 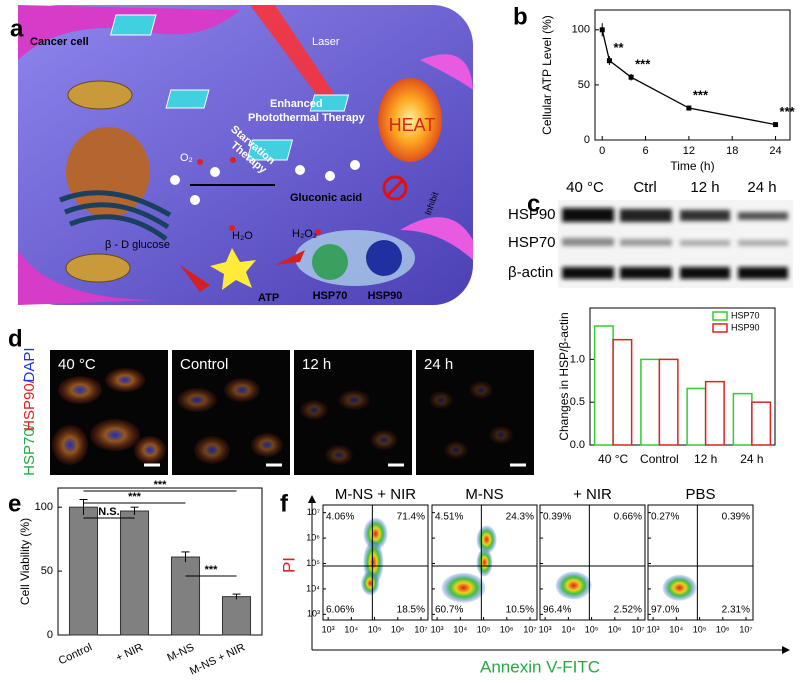 I want to click on panel-letter: b, so click(x=520, y=16).